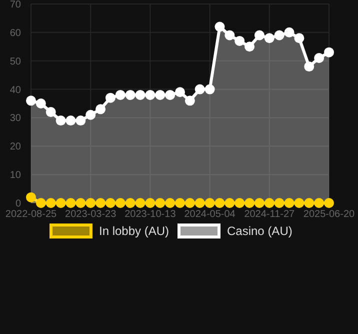 The width and height of the screenshot is (358, 334). I want to click on x-tick-label: 2023-10-13, so click(150, 214).